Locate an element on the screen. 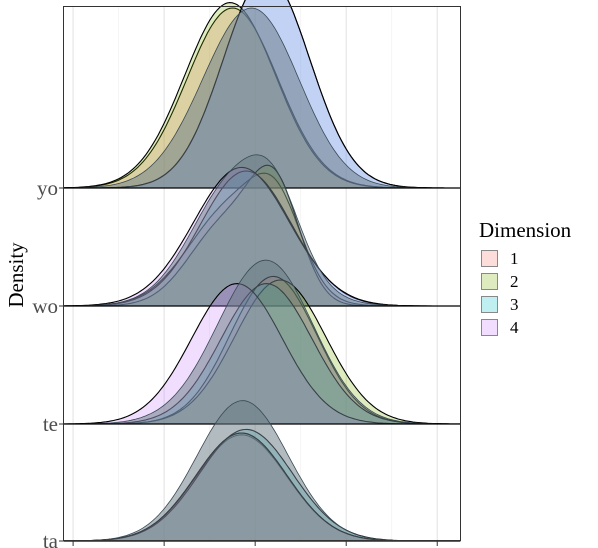  legend-label-2: 2 is located at coordinates (514, 281).